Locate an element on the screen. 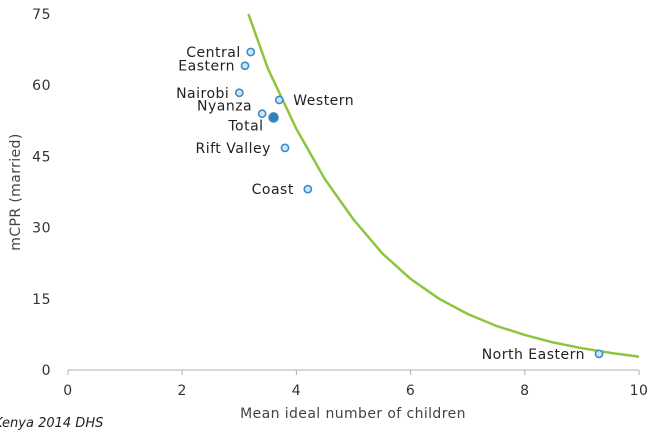 Image resolution: width=648 pixels, height=434 pixels. data-point-rift-valley is located at coordinates (285, 148).